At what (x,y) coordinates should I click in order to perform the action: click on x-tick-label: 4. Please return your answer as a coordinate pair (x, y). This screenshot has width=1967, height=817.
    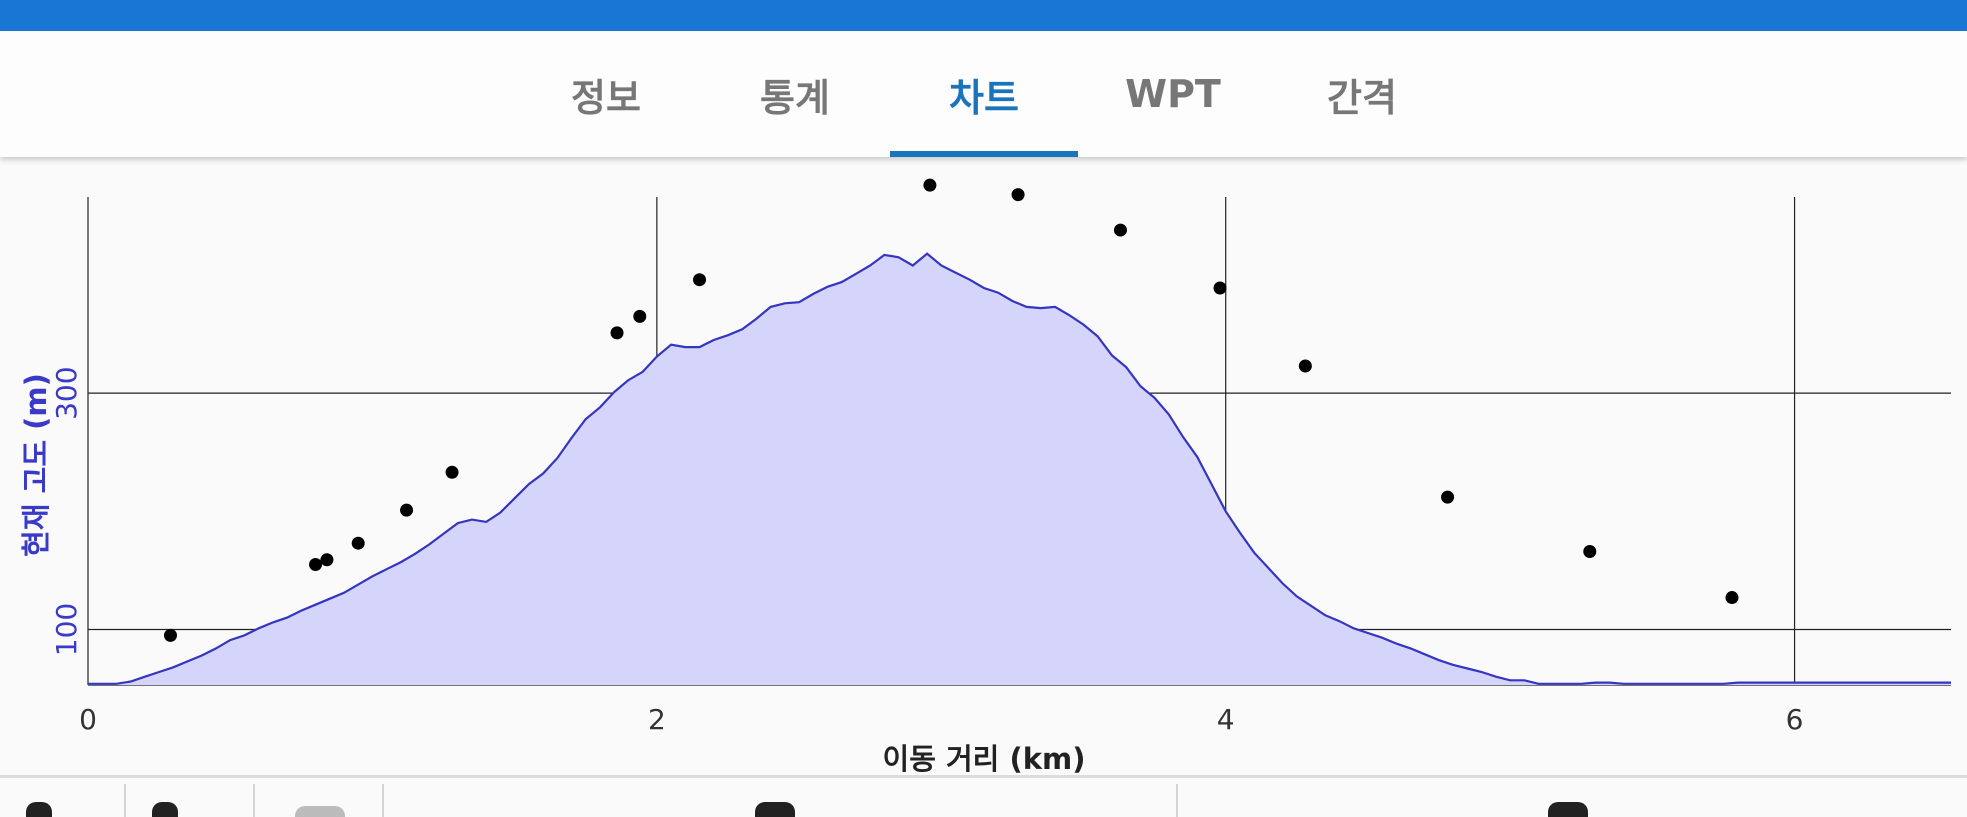
    Looking at the image, I should click on (1226, 719).